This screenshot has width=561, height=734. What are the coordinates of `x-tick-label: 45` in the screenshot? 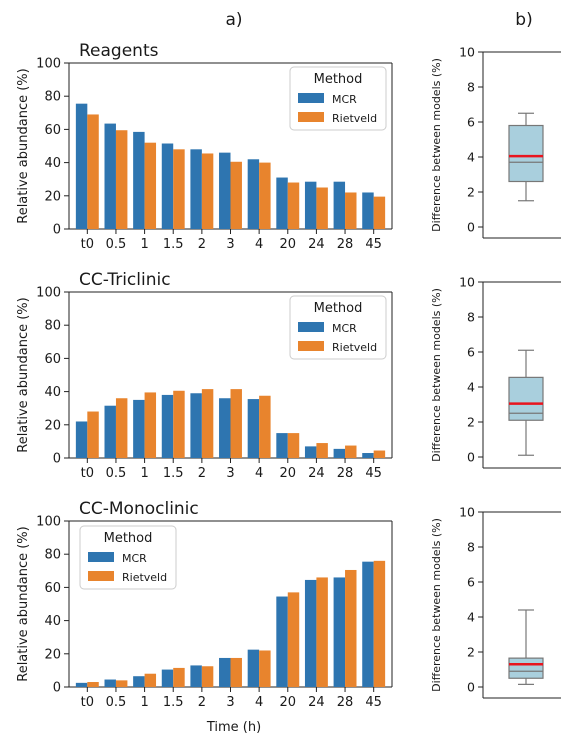 It's located at (373, 244).